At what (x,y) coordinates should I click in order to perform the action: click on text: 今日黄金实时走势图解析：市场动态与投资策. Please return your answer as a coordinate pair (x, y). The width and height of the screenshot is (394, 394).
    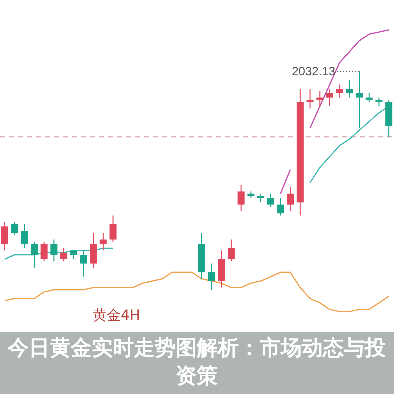
    Looking at the image, I should click on (196, 362).